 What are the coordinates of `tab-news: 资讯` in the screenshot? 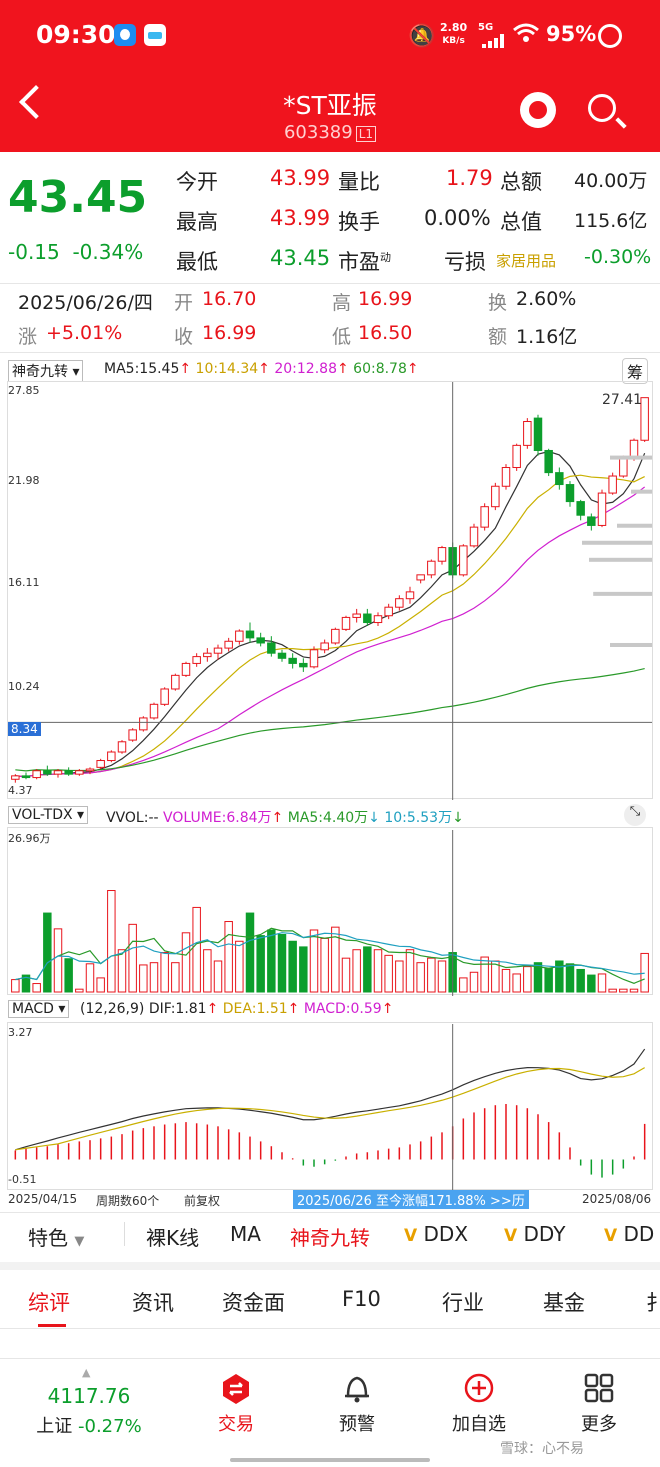 It's located at (153, 1303).